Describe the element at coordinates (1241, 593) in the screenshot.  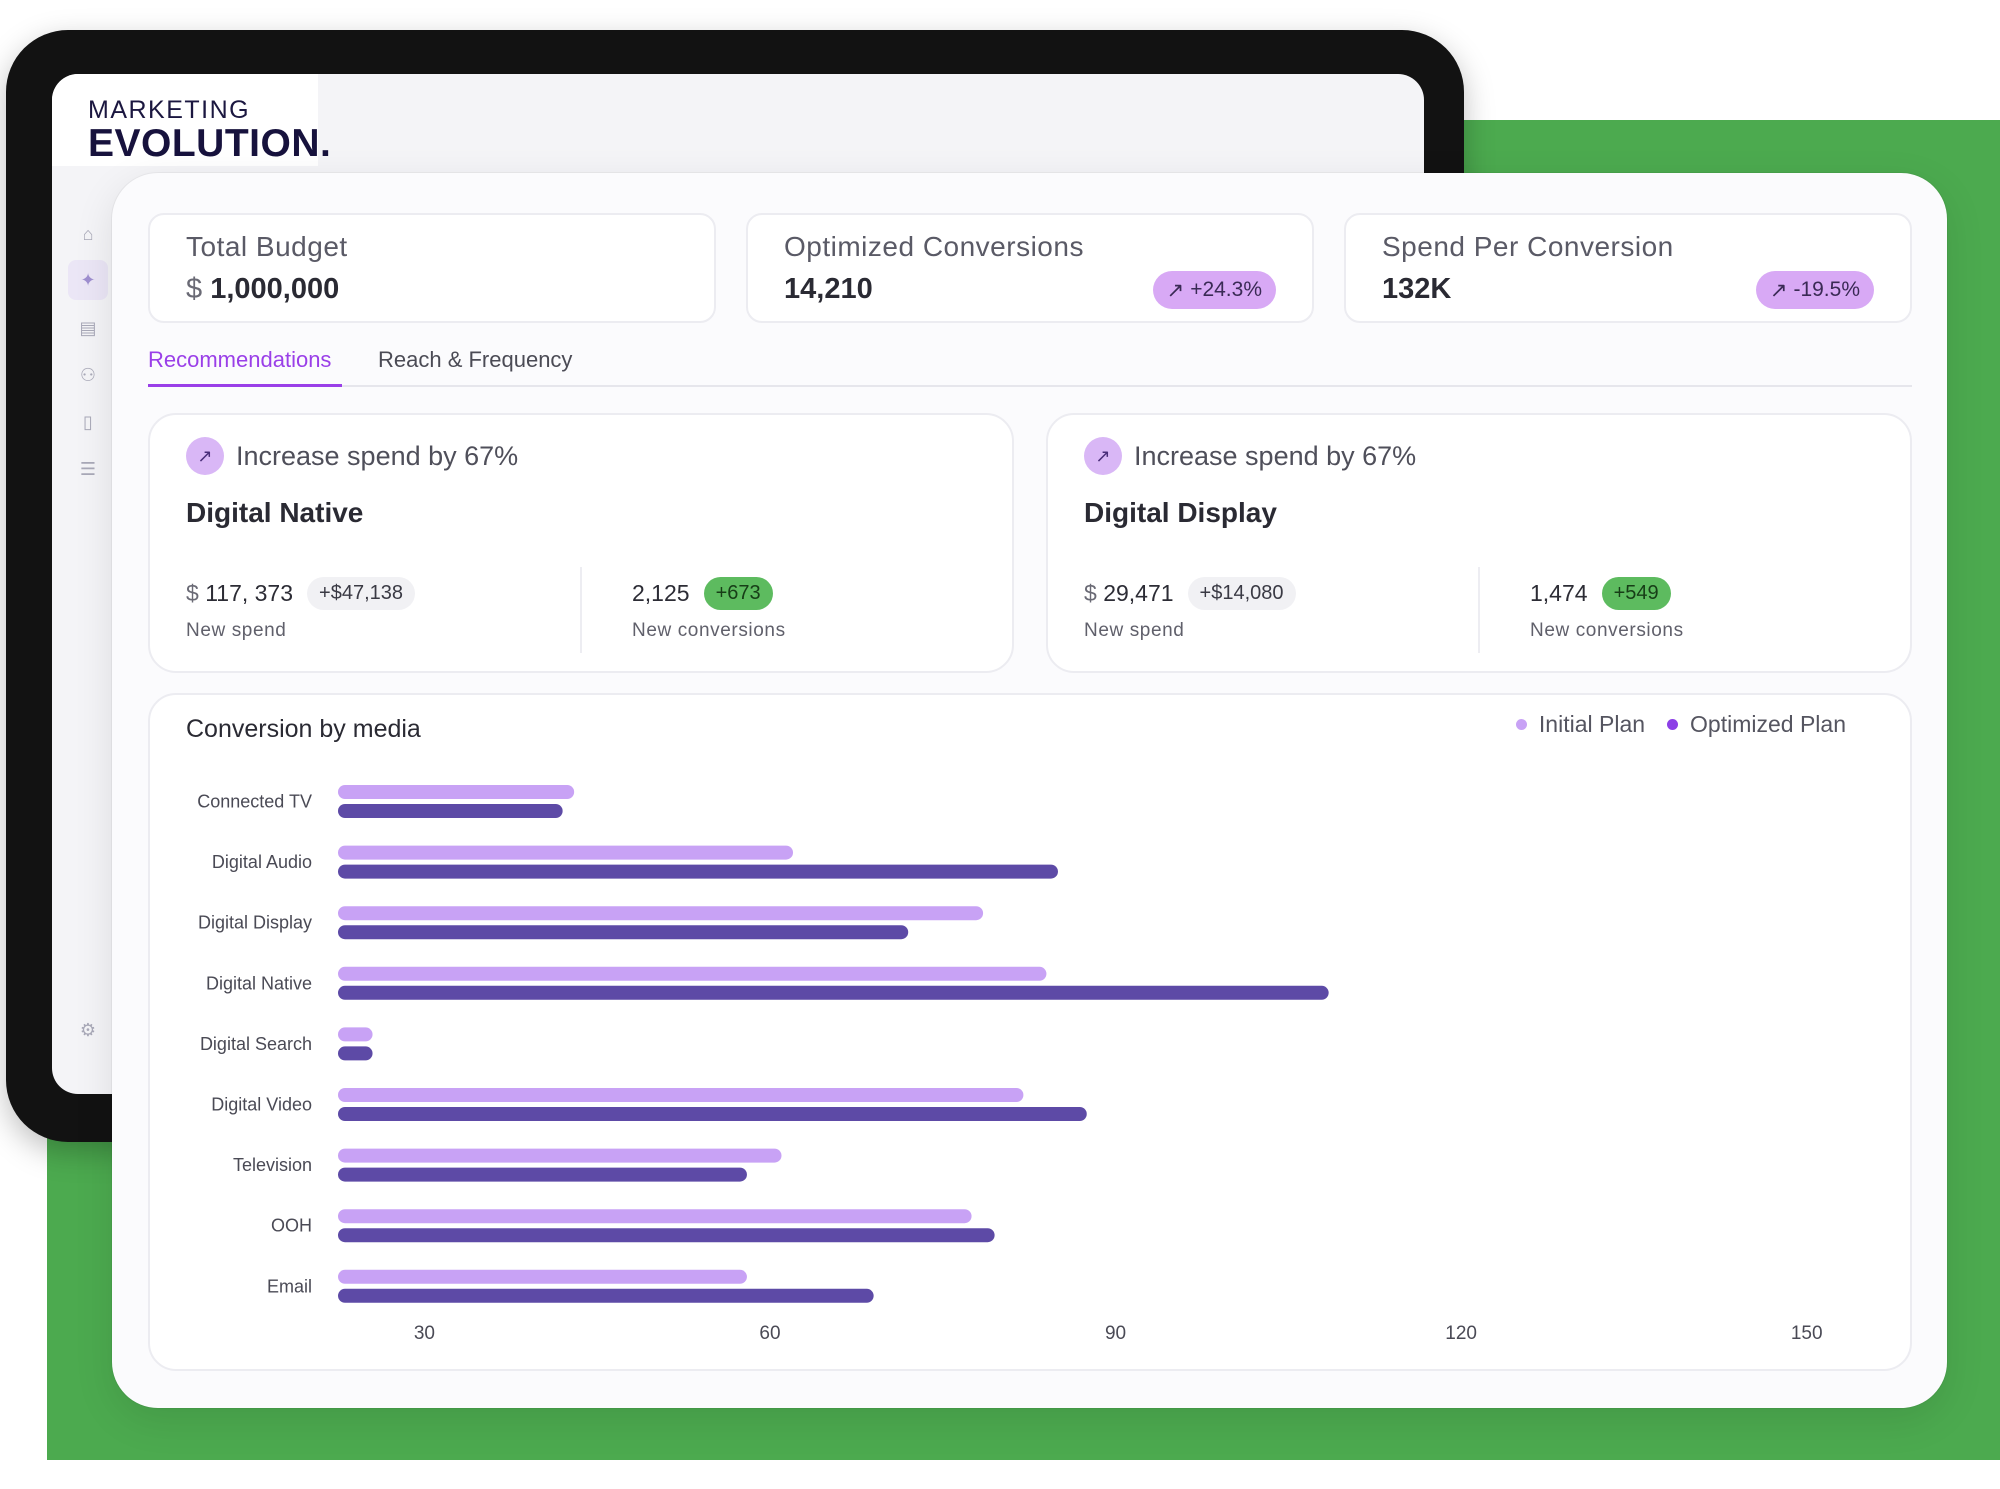
I see `spend-delta-chip: +$14,080` at that location.